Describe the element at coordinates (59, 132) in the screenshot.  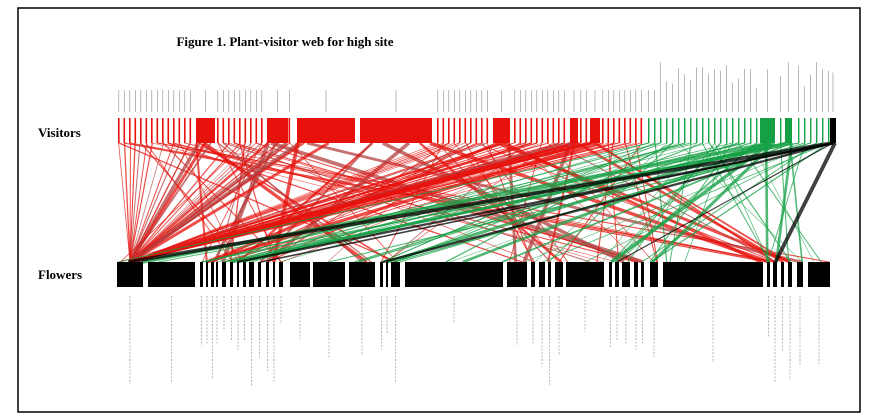
I see `visitors-label: Visitors` at that location.